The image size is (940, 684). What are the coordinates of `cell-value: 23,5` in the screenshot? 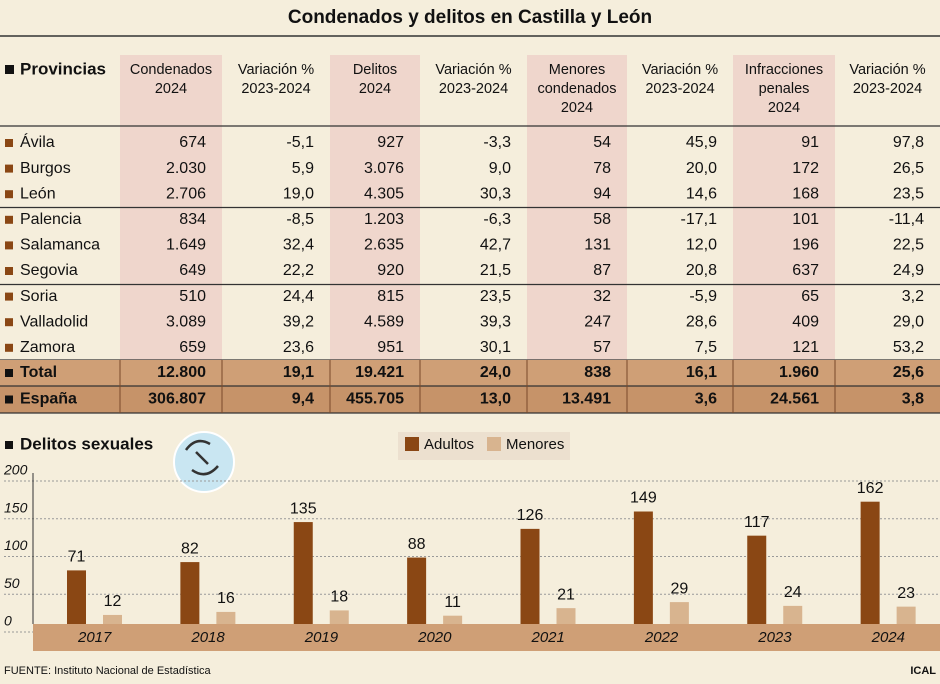 It's located at (908, 193).